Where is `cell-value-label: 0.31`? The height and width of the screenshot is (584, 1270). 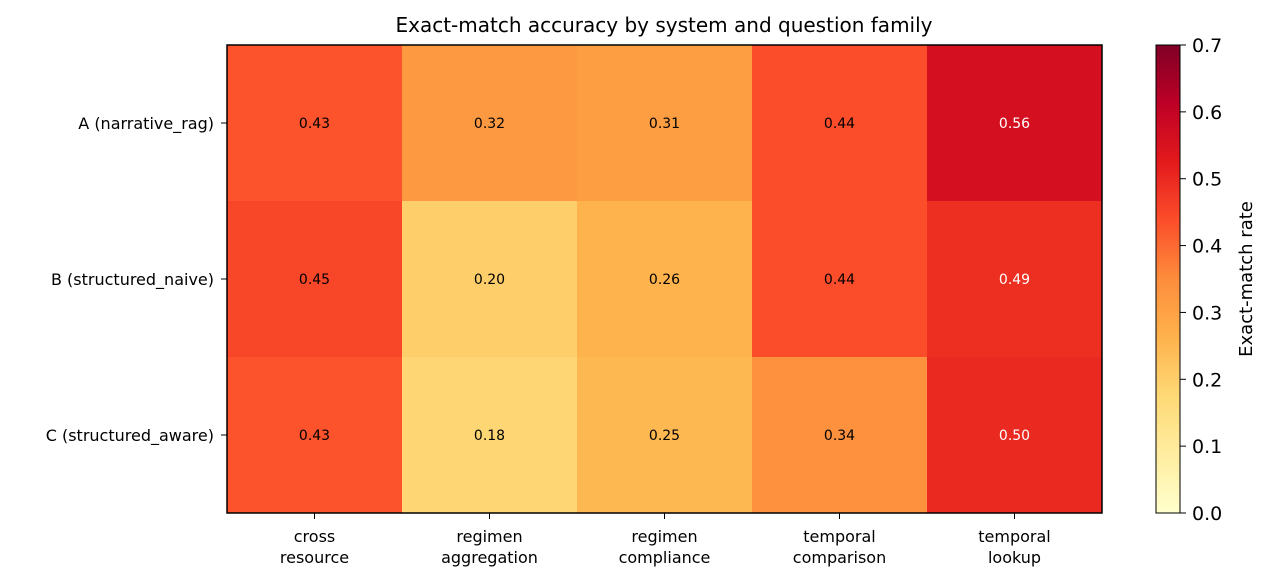 cell-value-label: 0.31 is located at coordinates (664, 124).